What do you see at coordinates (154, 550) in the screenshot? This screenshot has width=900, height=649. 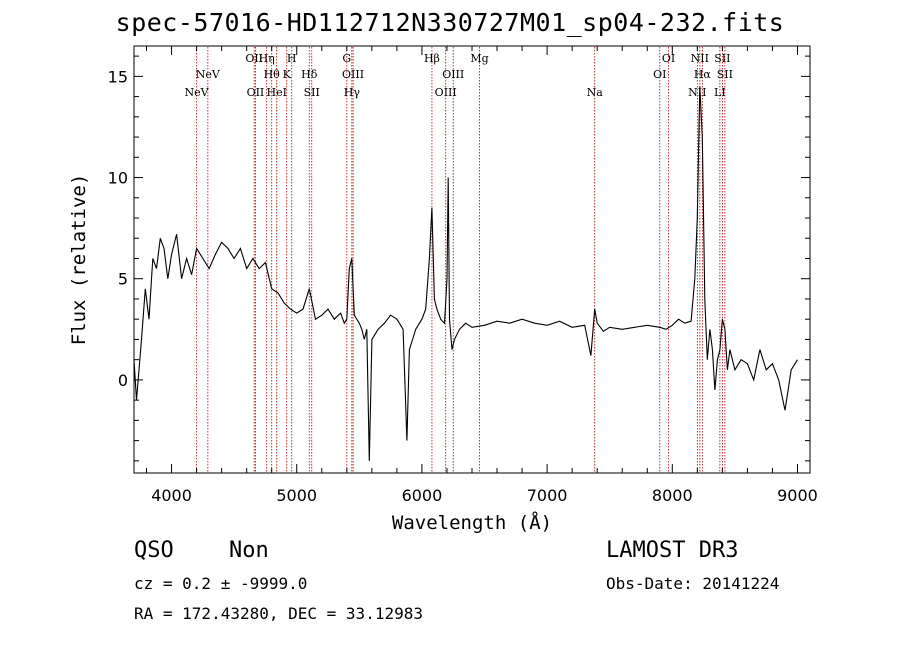 I see `class-label: QSO` at bounding box center [154, 550].